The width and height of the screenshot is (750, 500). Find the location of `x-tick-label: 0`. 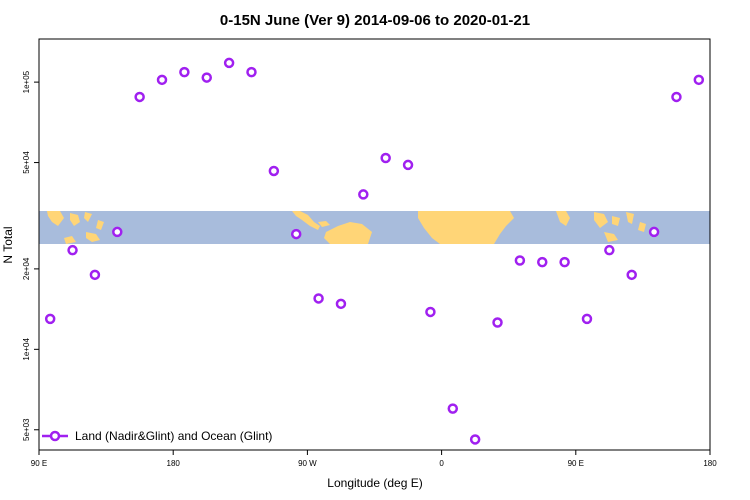

x-tick-label: 0 is located at coordinates (441, 463).